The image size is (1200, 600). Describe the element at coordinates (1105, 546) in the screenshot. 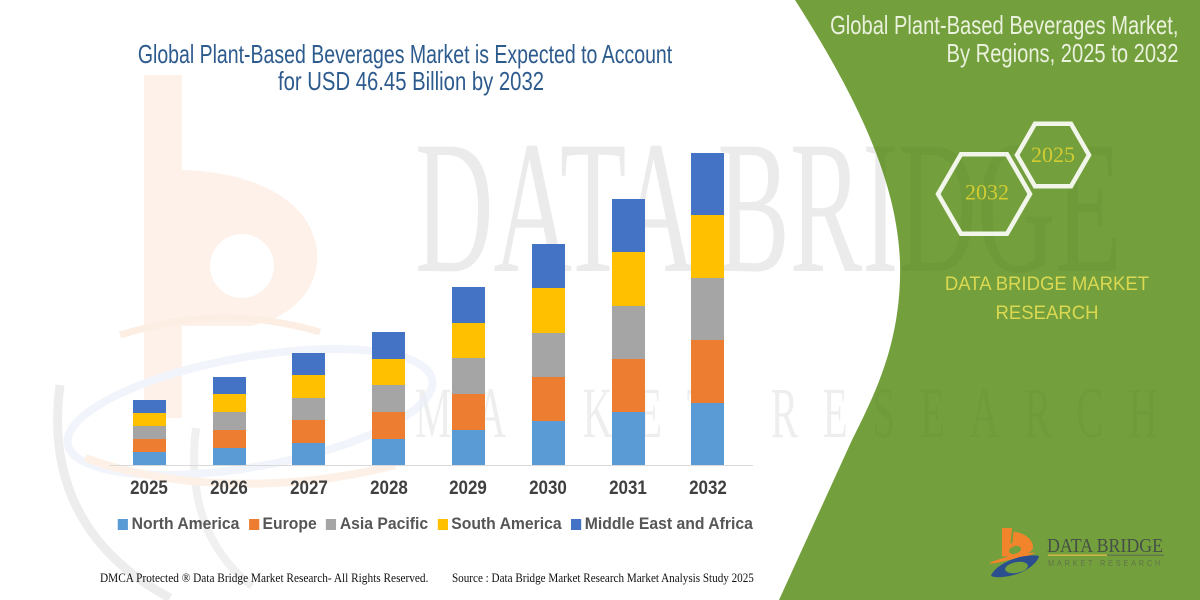

I see `svg-text: DATA BRIDGE` at that location.